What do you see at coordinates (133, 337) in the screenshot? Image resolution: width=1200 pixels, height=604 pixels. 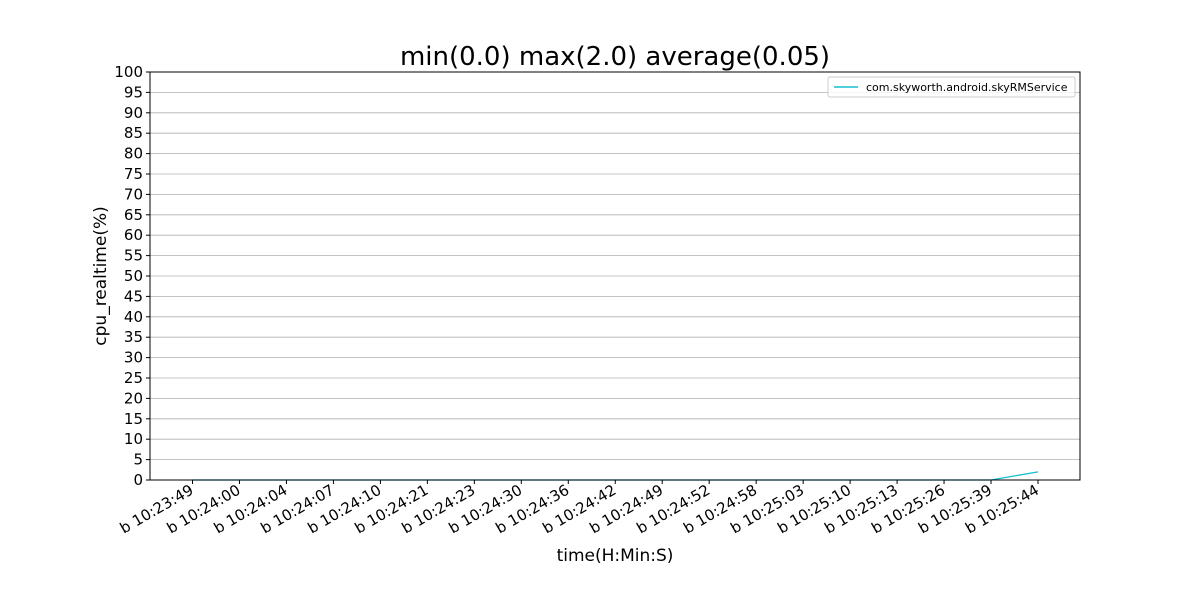 I see `y-tick-label: 35` at bounding box center [133, 337].